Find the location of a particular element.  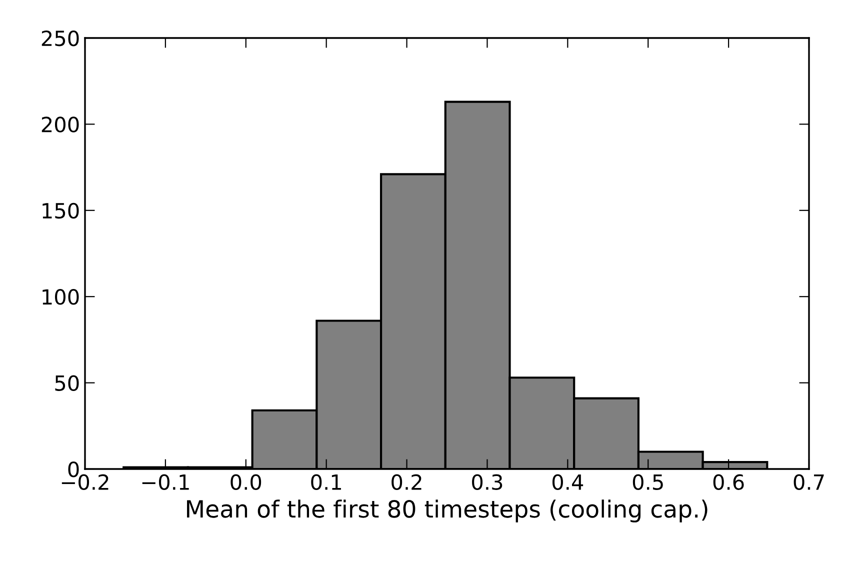

y-tick-label: 250 is located at coordinates (60, 38).